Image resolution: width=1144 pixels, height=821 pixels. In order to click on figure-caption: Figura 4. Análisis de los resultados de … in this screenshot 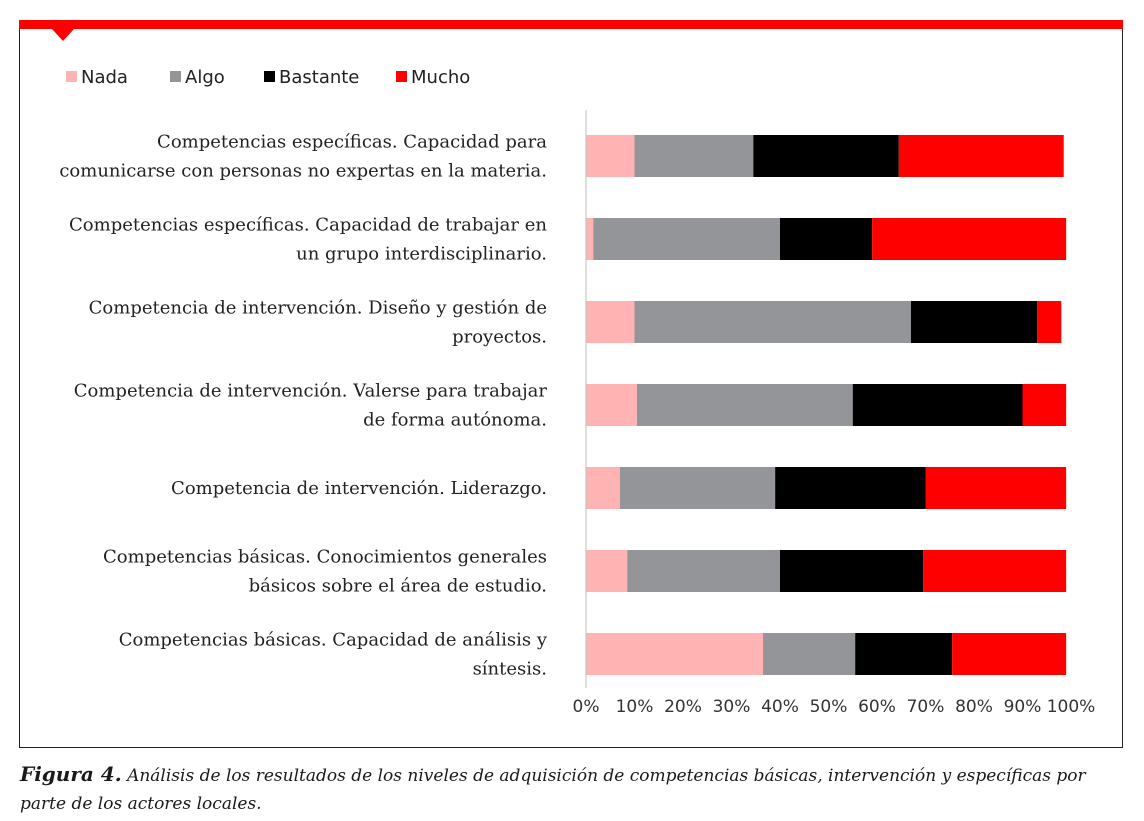, I will do `click(575, 789)`.